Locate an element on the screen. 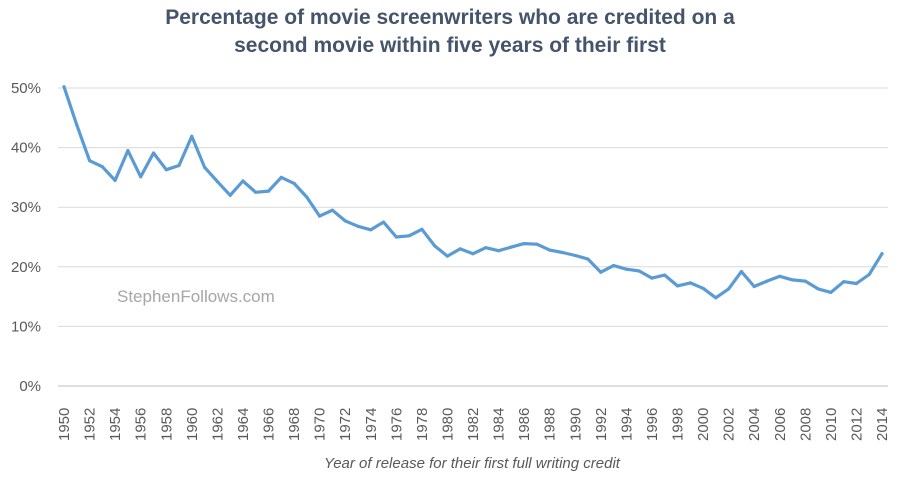 This screenshot has height=478, width=900. x-tick-label: 1970 is located at coordinates (320, 424).